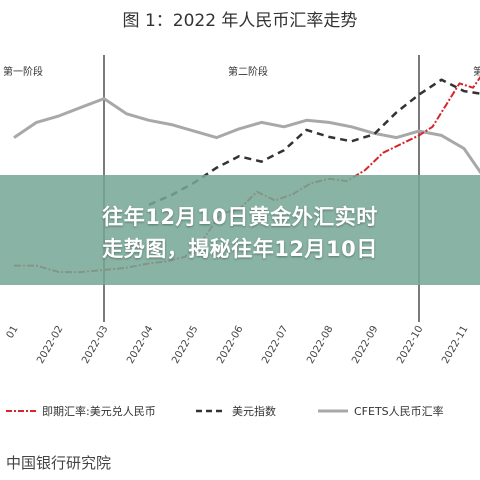  I want to click on x-tick-label: 2022-11, so click(455, 345).